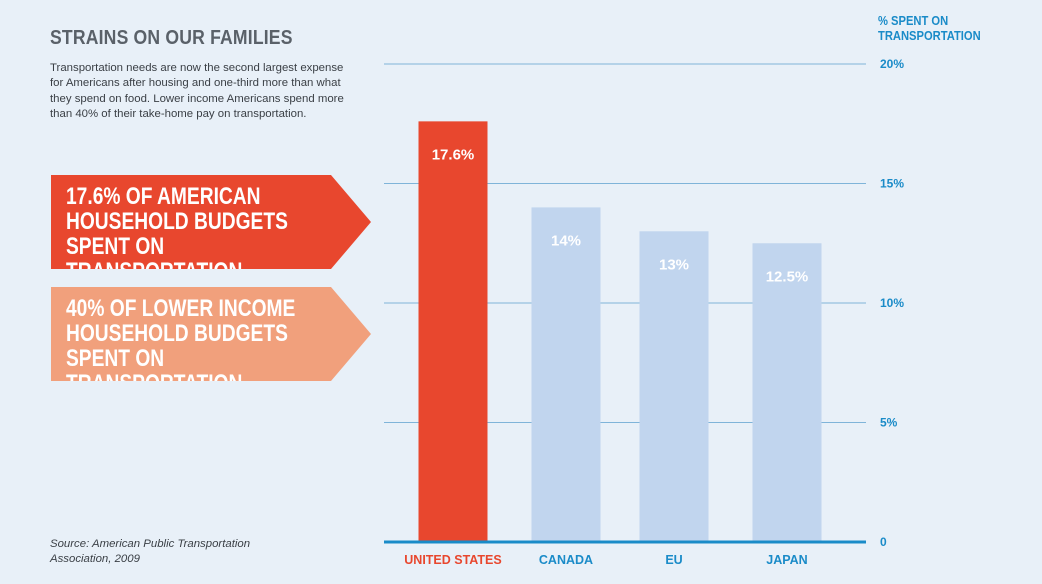 The width and height of the screenshot is (1042, 584). Describe the element at coordinates (929, 28) in the screenshot. I see `y-axis-title: % SPENT ON TRANSPORTATION` at that location.